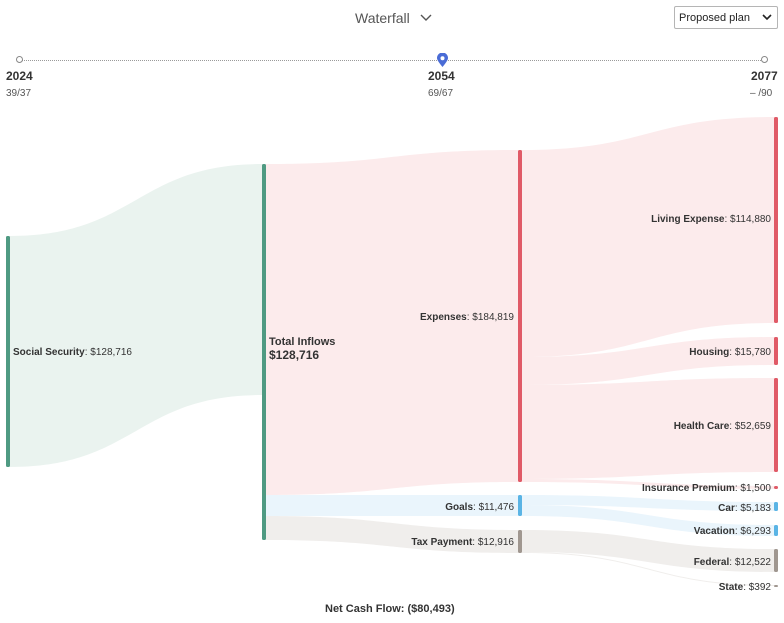  I want to click on timeline-start-ages: 39/37, so click(19, 93).